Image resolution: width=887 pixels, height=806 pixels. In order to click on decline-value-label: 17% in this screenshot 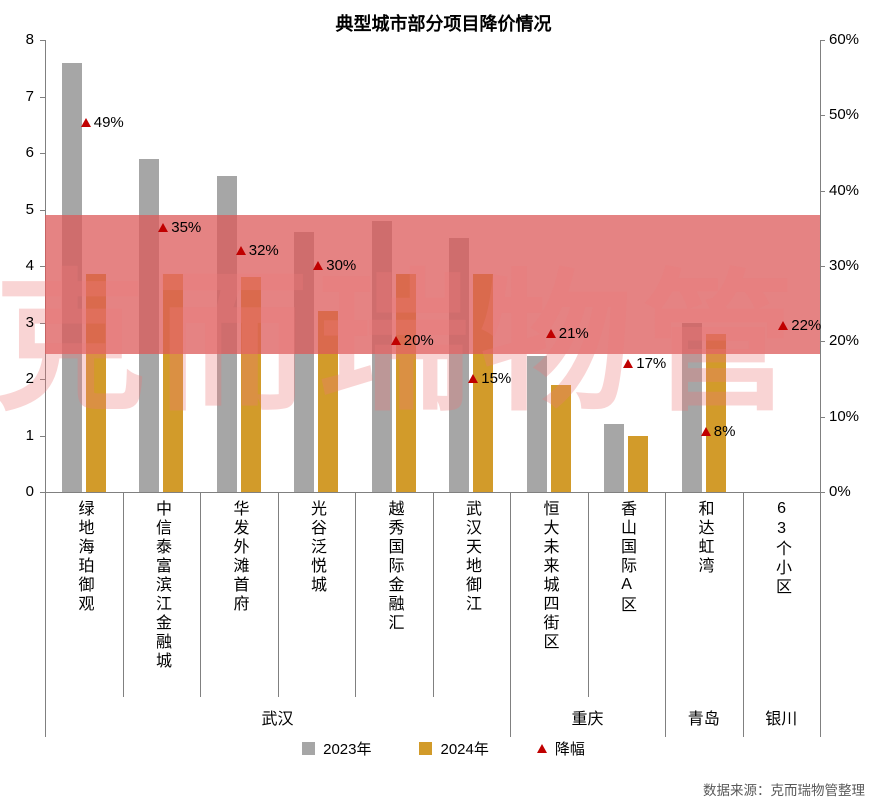, I will do `click(651, 363)`.